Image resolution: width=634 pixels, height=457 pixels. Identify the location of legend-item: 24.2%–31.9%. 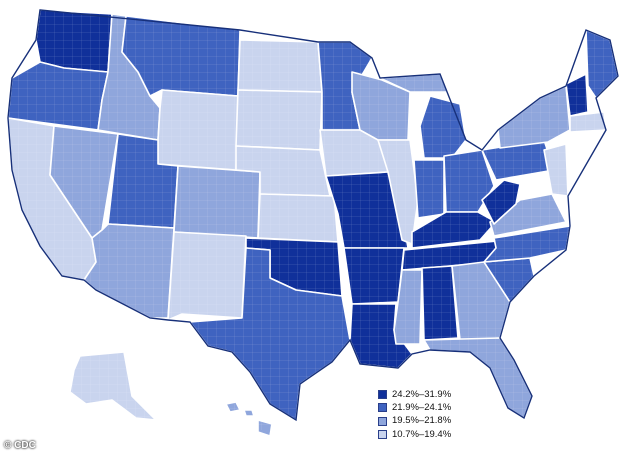
(414, 394).